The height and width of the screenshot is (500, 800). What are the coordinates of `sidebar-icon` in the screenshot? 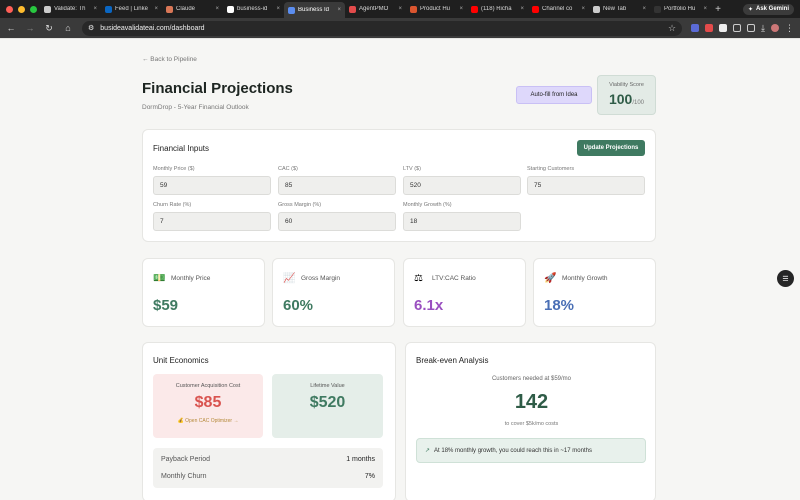 It's located at (751, 28).